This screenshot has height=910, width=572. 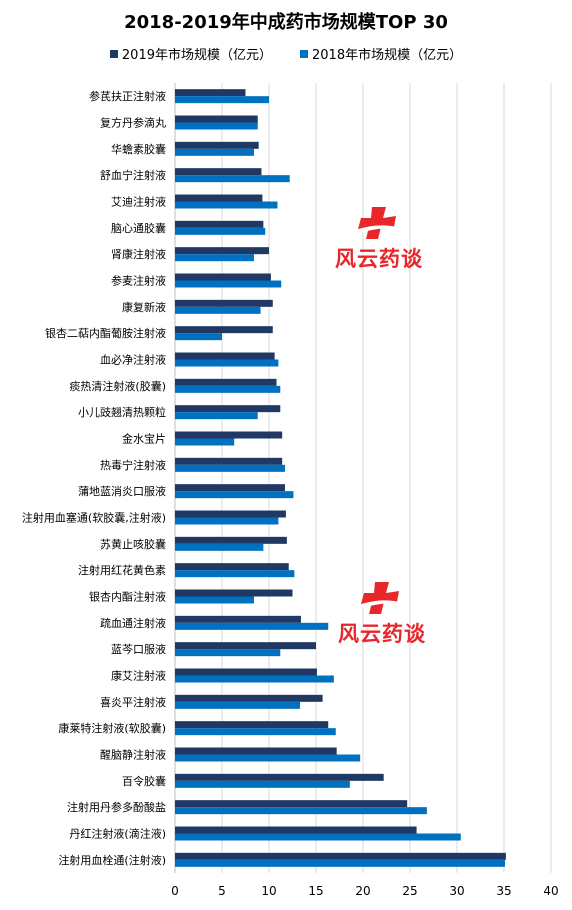 I want to click on category-label: 金水宝片, so click(x=144, y=439).